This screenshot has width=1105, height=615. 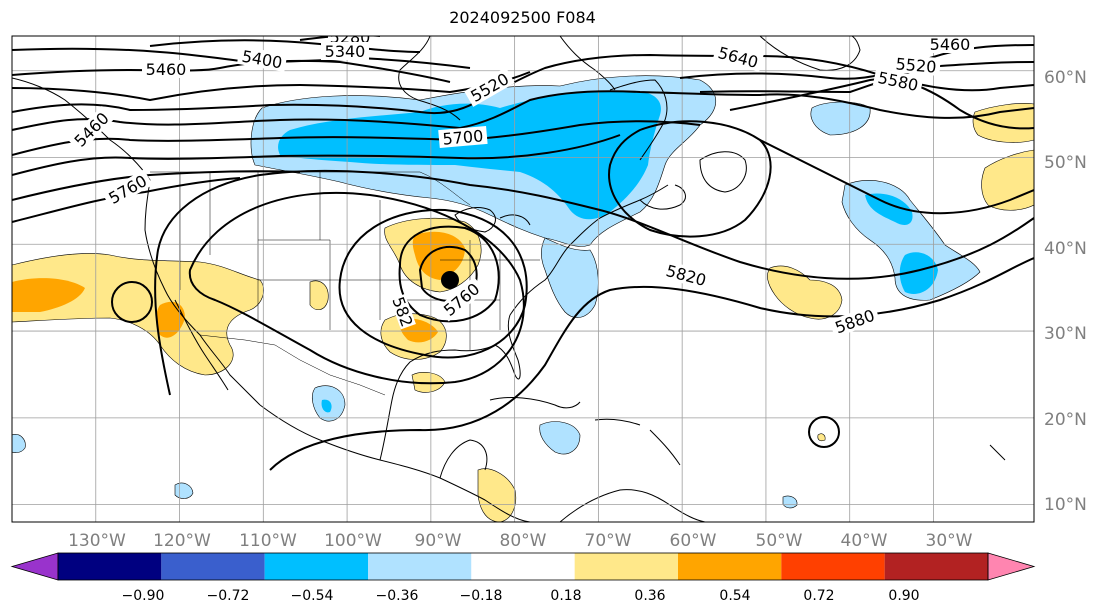 What do you see at coordinates (1065, 334) in the screenshot?
I see `lat-tick-label: 30°N` at bounding box center [1065, 334].